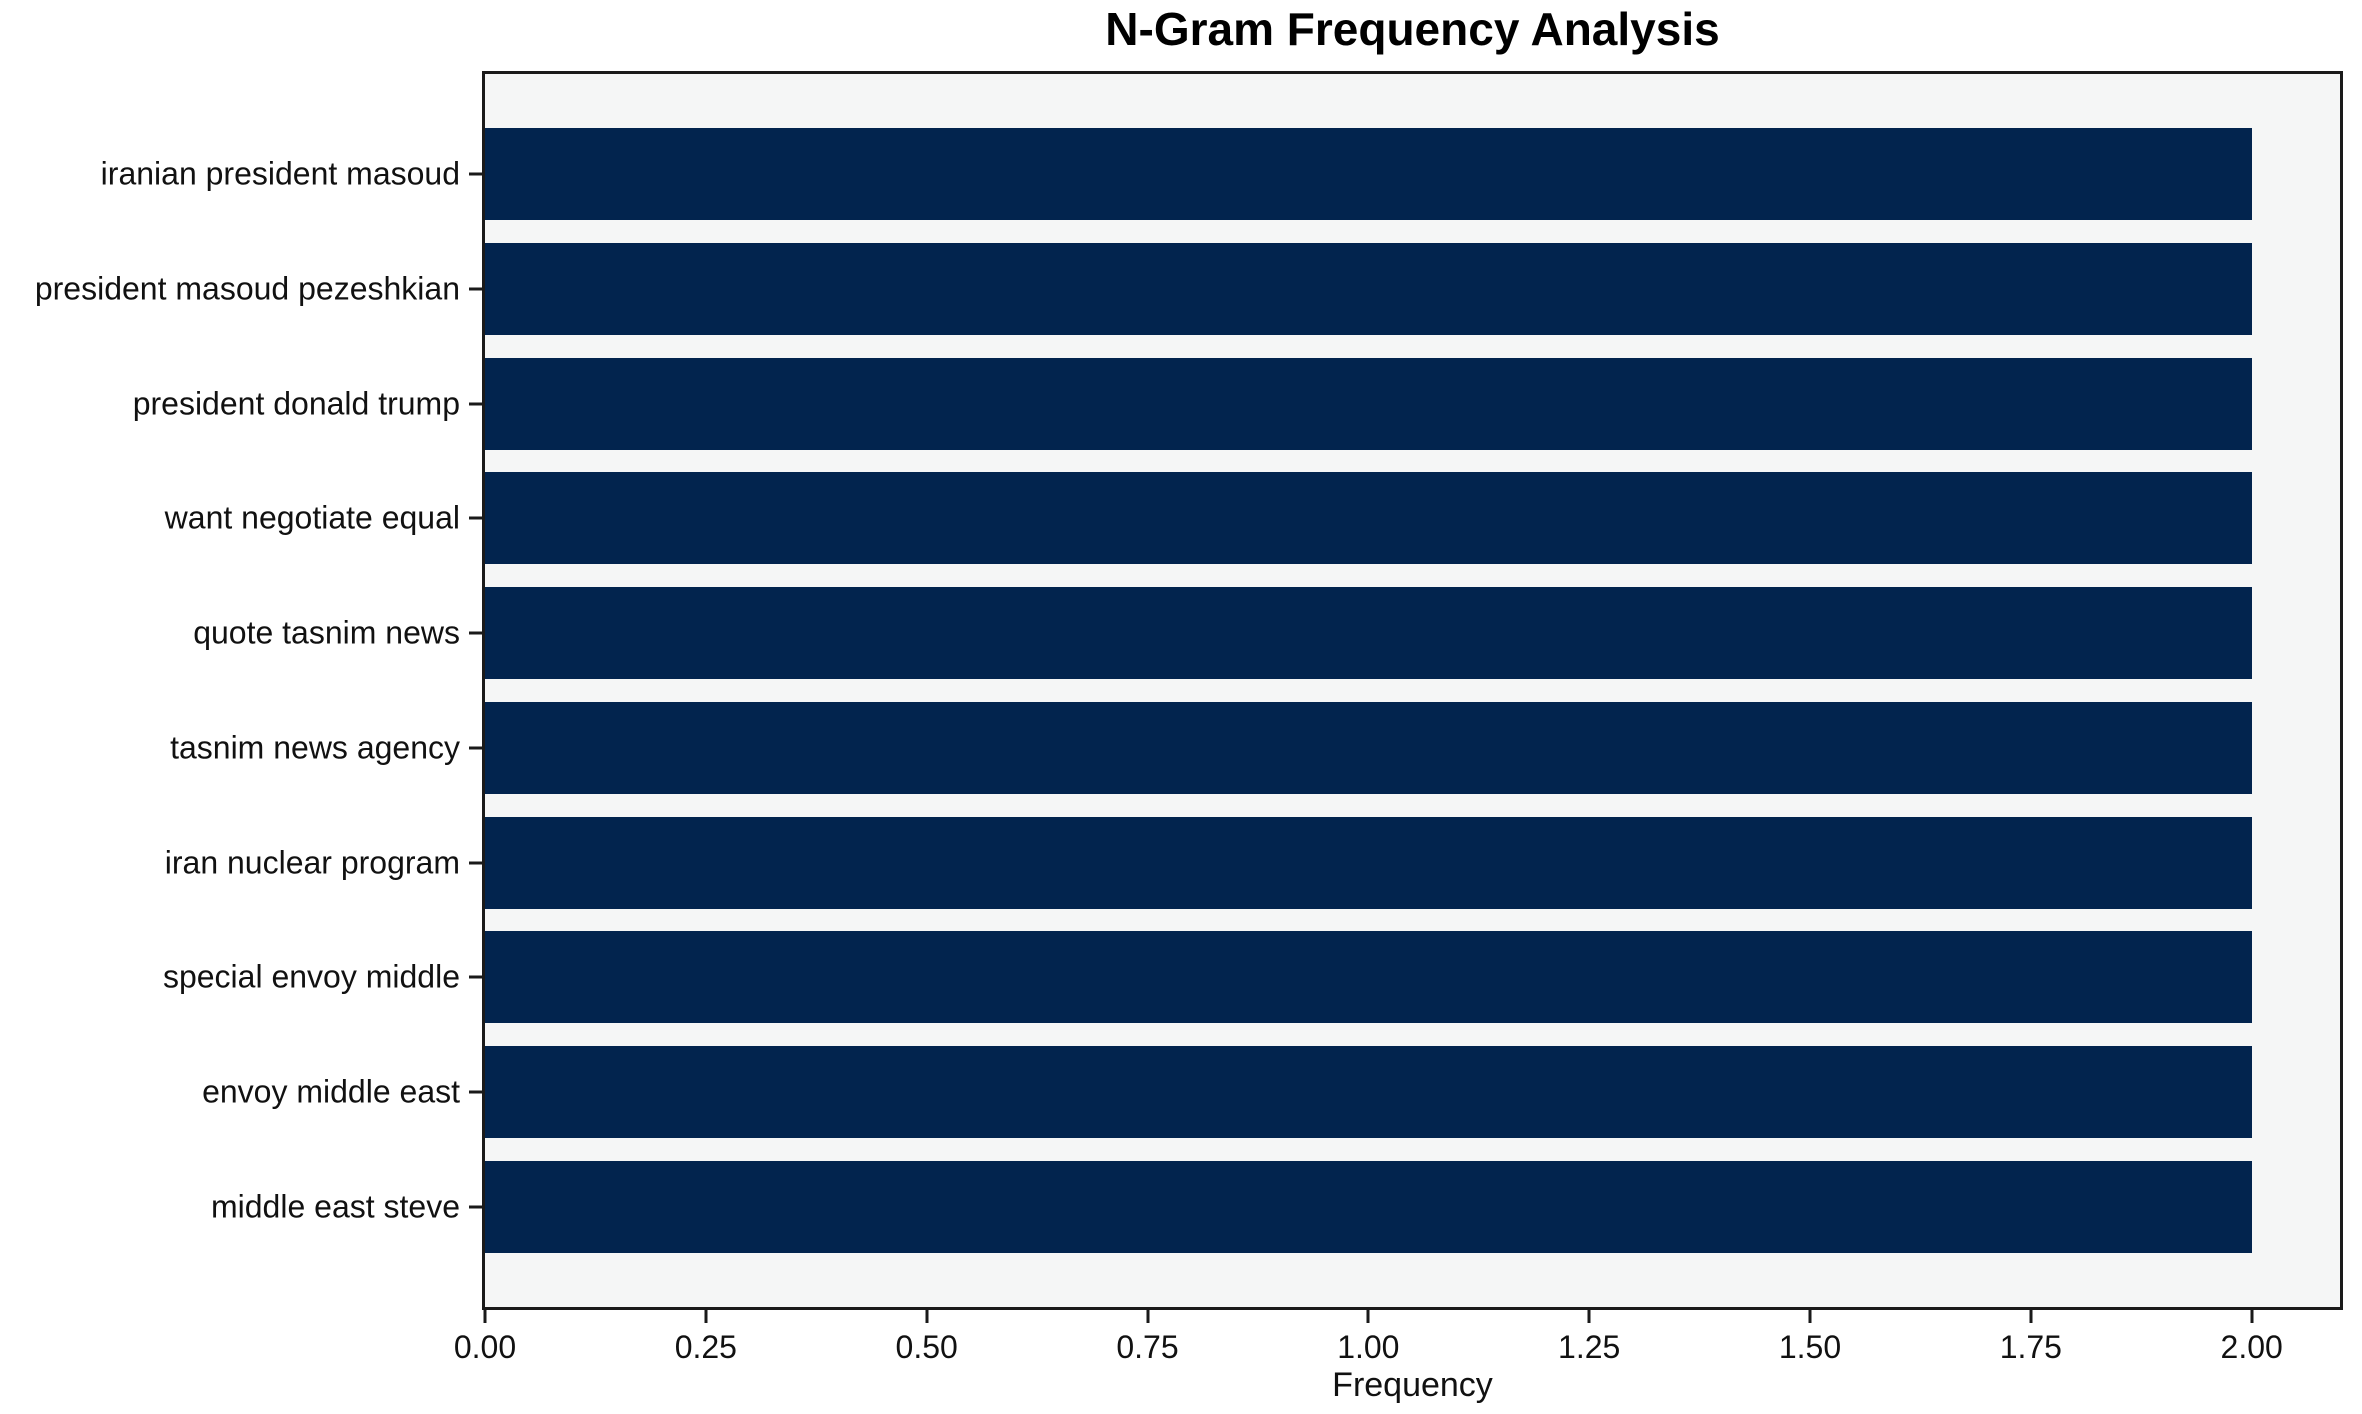  Describe the element at coordinates (311, 976) in the screenshot. I see `y-tick-label: special envoy middle` at that location.